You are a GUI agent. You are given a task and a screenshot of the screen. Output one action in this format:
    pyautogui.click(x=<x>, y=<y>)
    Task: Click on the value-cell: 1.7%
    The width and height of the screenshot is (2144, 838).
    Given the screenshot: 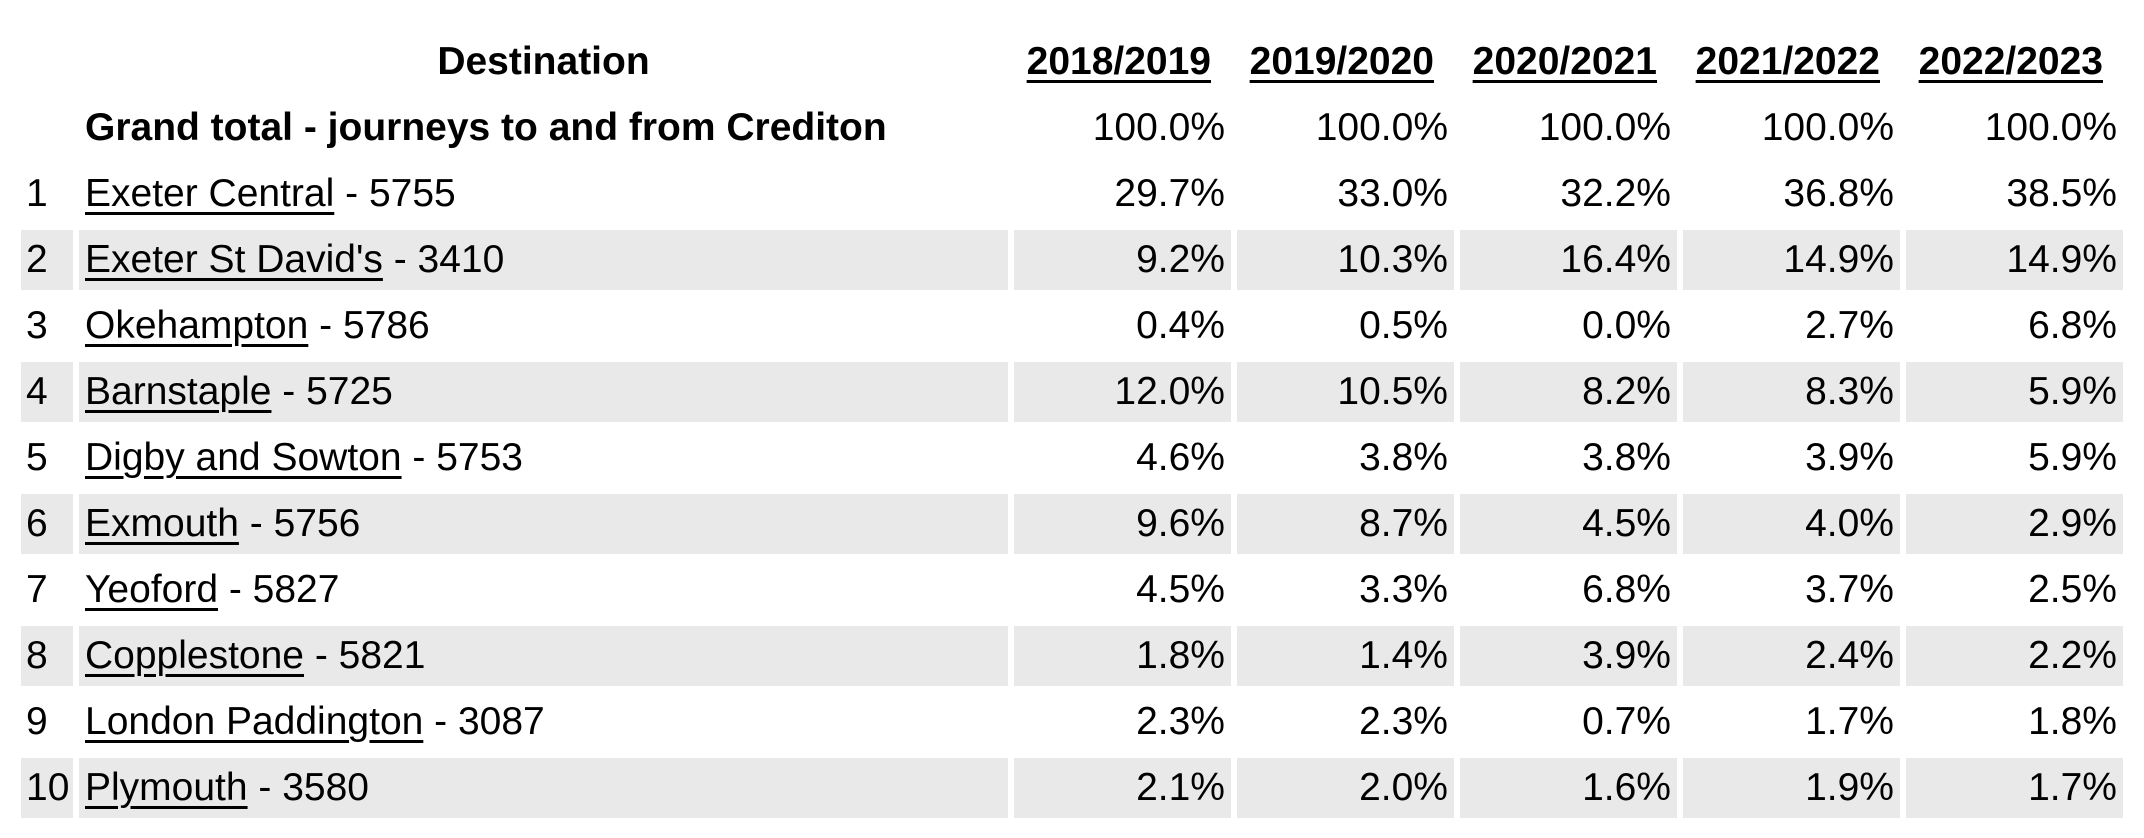 What is the action you would take?
    pyautogui.click(x=2014, y=788)
    